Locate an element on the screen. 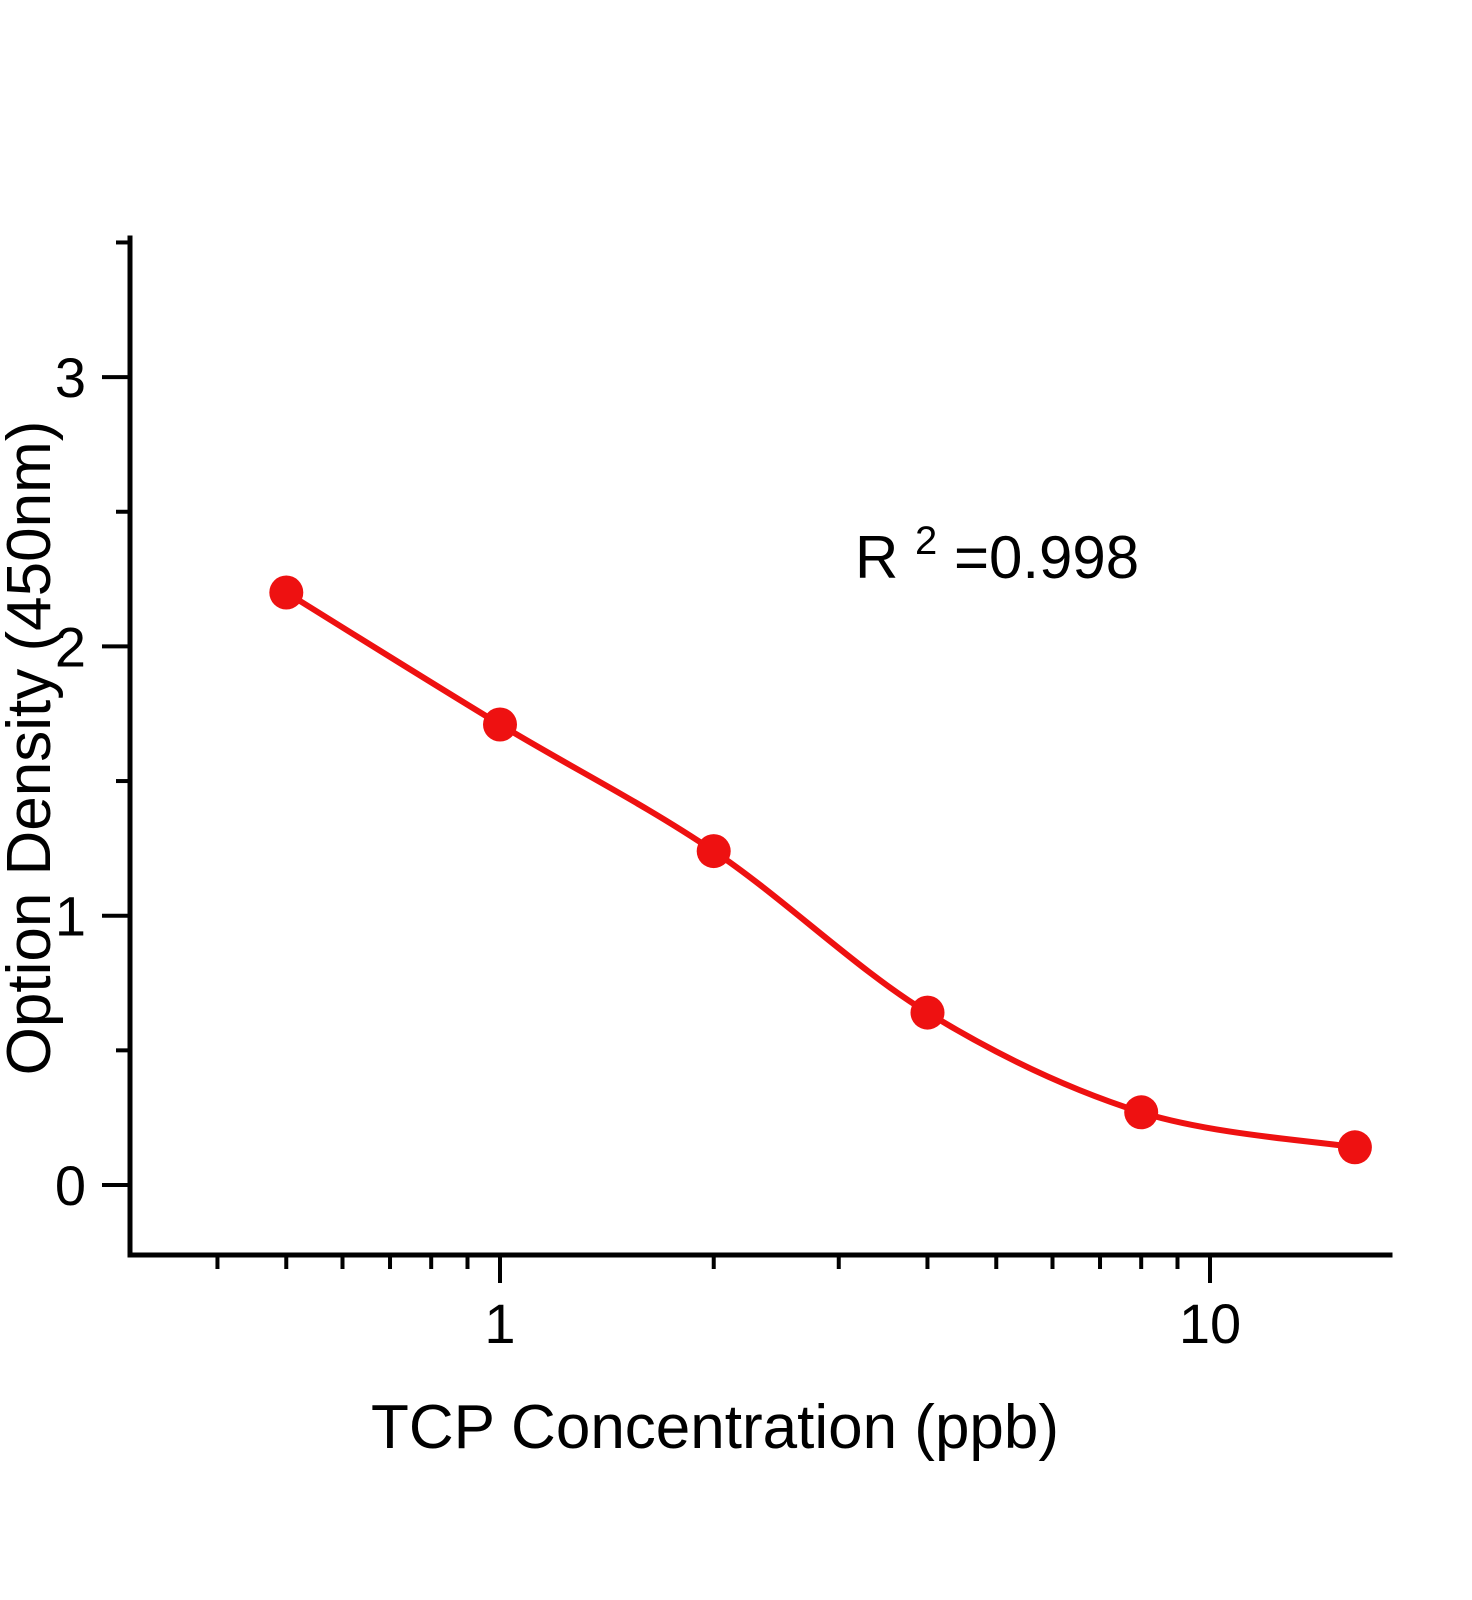 The width and height of the screenshot is (1472, 1600). y-tick-label: 0 is located at coordinates (70, 1185).